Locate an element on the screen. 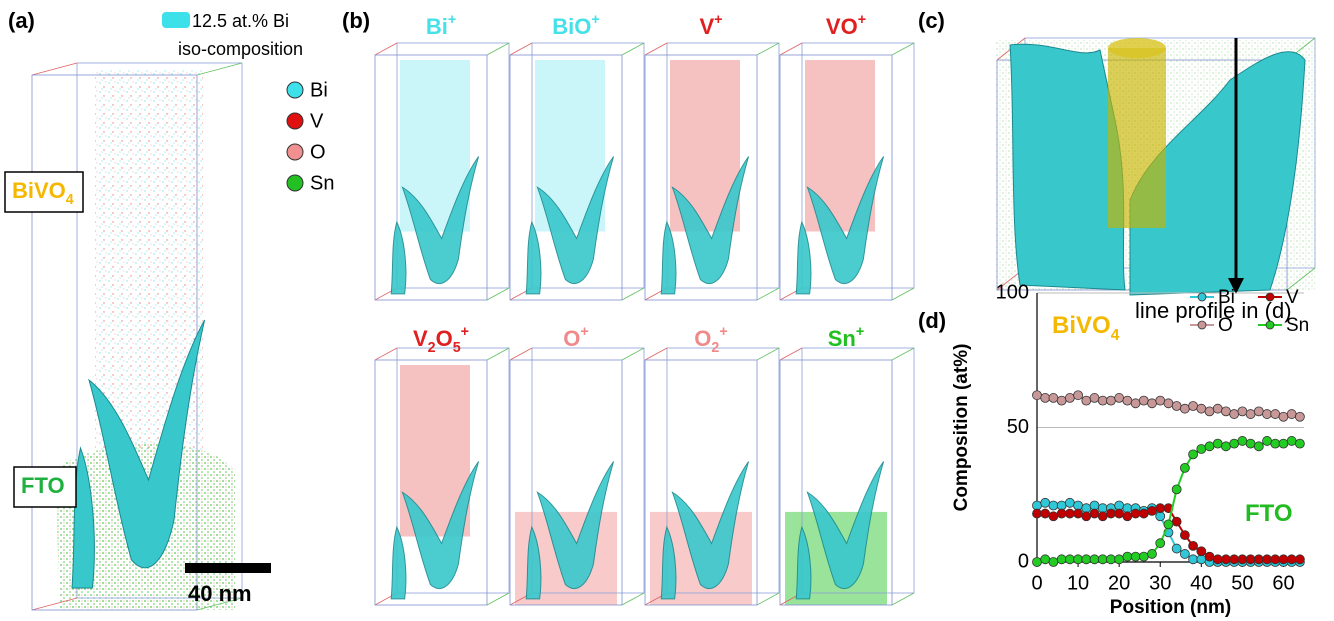 The height and width of the screenshot is (621, 1334). text-part: Bi is located at coordinates (437, 26).